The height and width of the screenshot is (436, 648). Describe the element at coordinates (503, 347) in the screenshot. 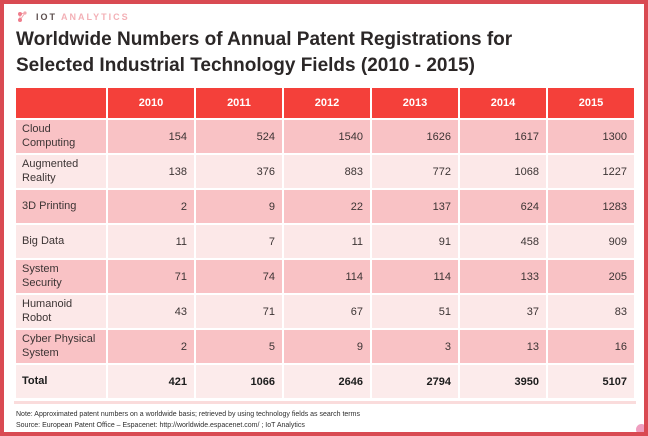

I see `value-cell: 13` at that location.